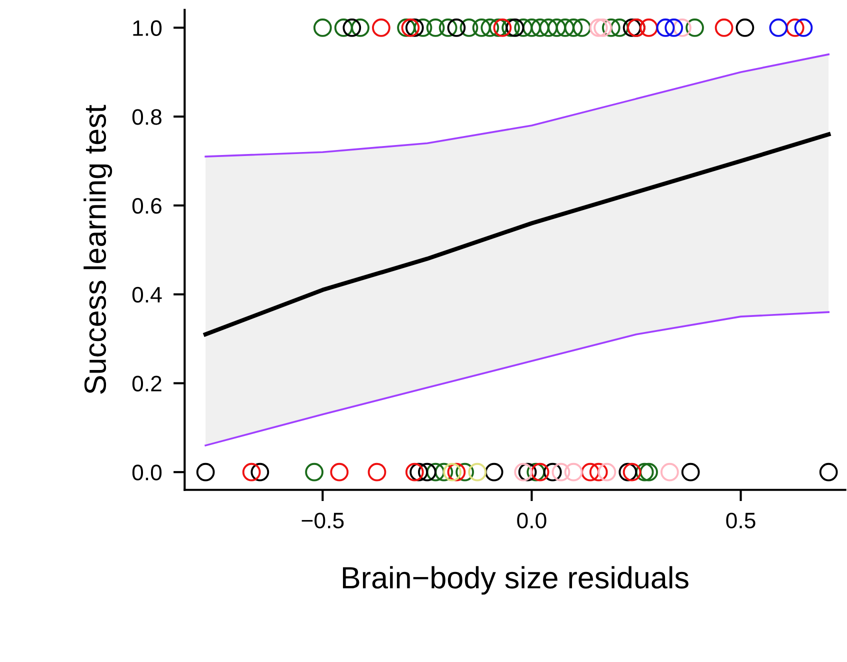 The image size is (847, 662). What do you see at coordinates (147, 472) in the screenshot?
I see `y-tick-label: 0.0` at bounding box center [147, 472].